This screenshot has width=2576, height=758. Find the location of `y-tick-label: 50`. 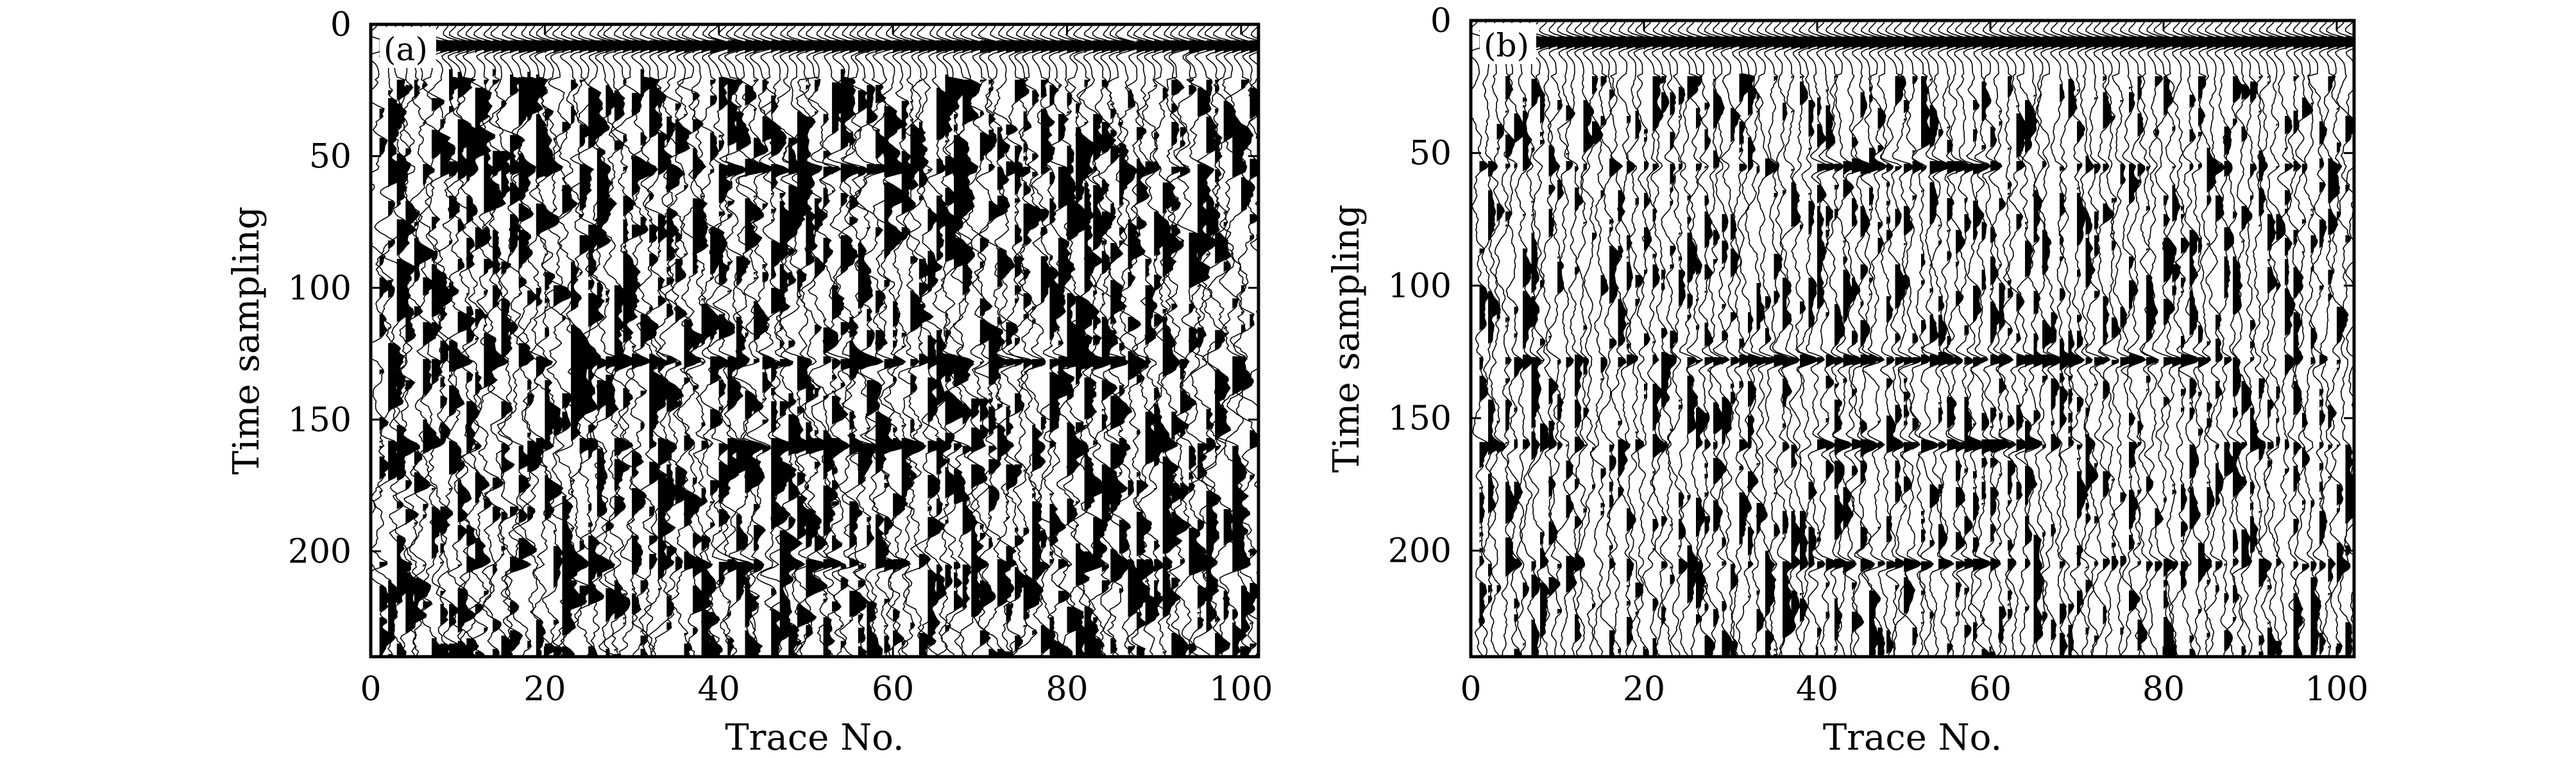

y-tick-label: 50 is located at coordinates (1430, 154).